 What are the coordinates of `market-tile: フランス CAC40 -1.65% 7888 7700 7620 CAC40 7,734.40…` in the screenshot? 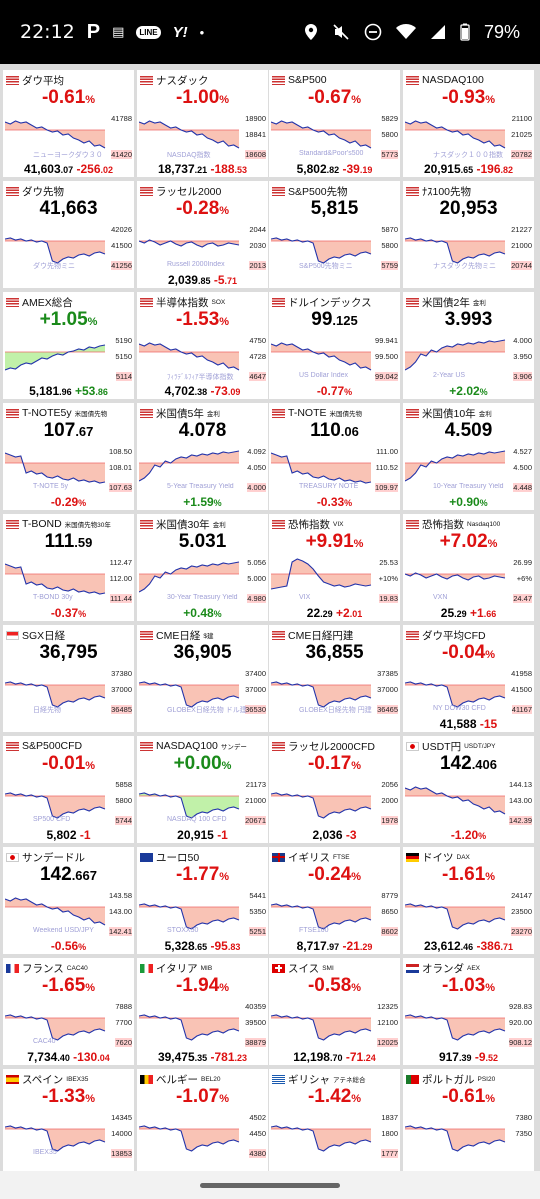 It's located at (68, 1011).